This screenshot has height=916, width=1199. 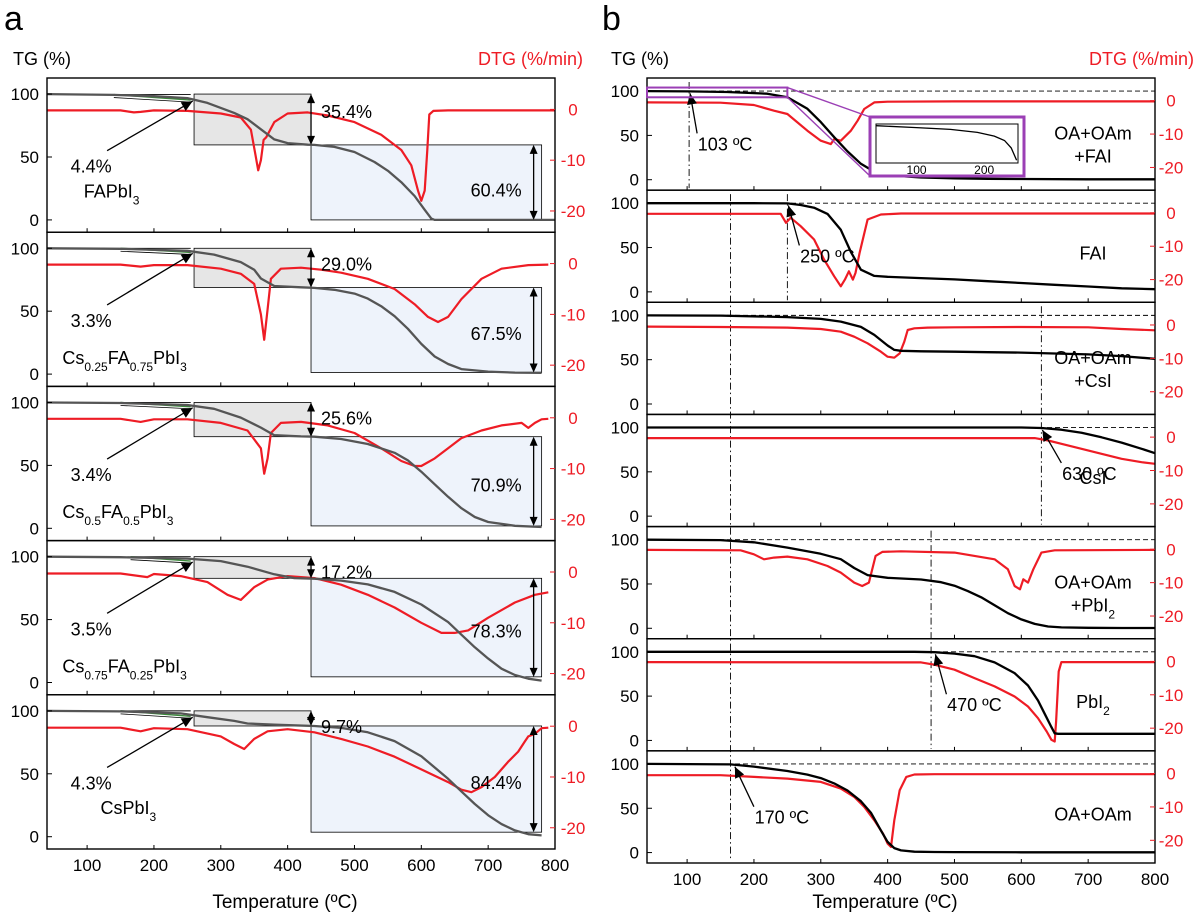 I want to click on panel-a-subplot-2-step1-loss: 29.0%, so click(x=346, y=264).